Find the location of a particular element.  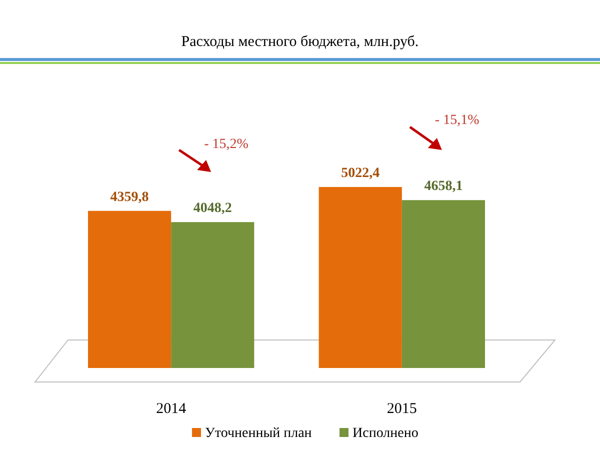

text: - 15,1% is located at coordinates (457, 120).